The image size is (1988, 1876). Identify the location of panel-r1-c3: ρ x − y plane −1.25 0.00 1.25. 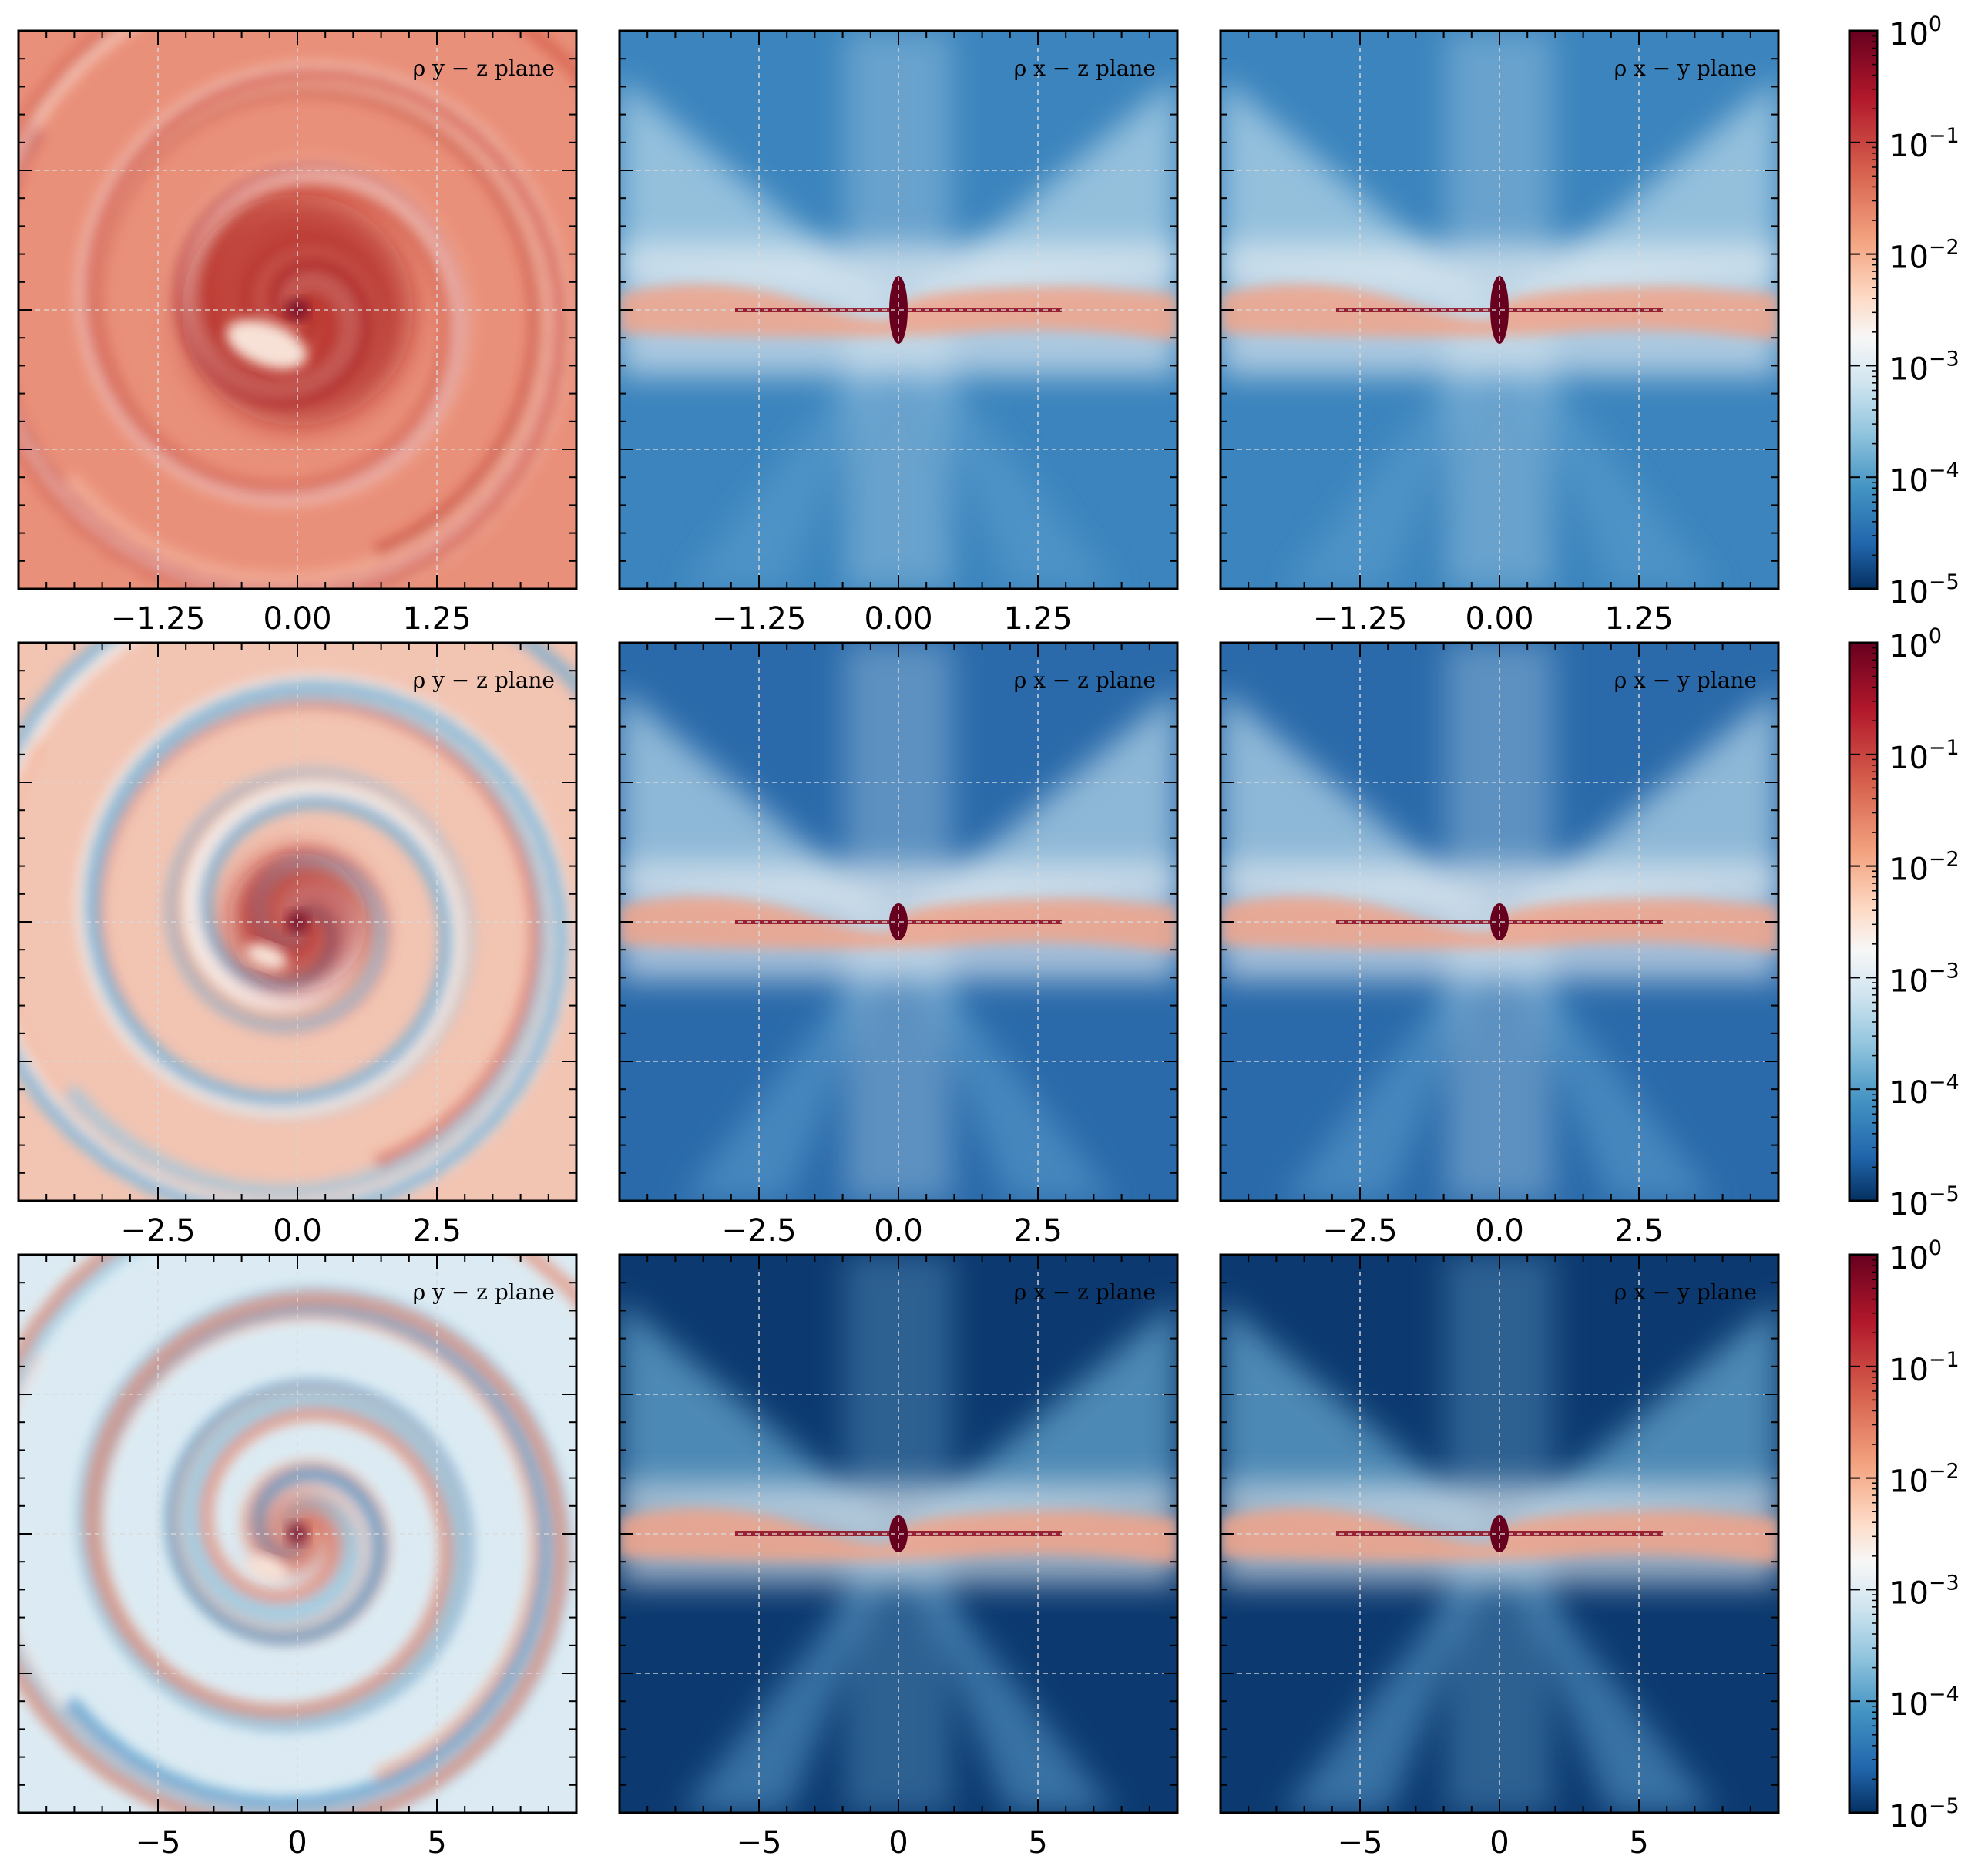
(1499, 333).